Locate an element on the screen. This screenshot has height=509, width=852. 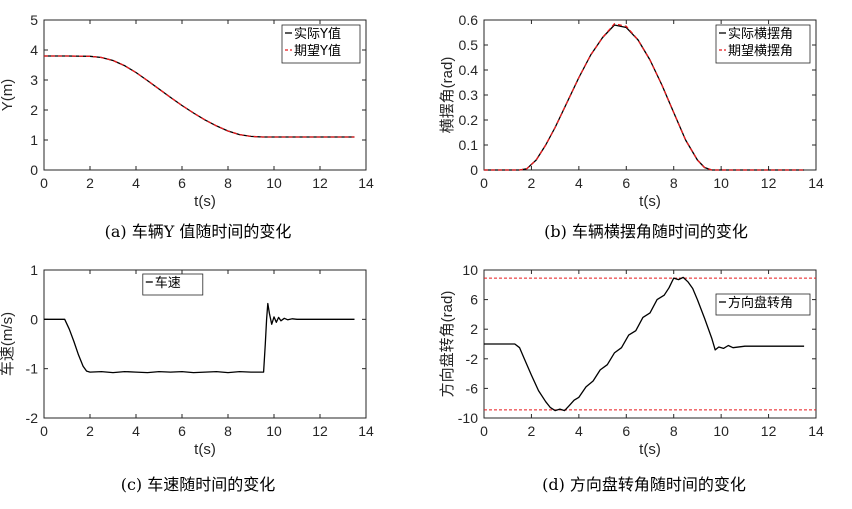
y-axis-label: 车速(m/s) is located at coordinates (8, 344).